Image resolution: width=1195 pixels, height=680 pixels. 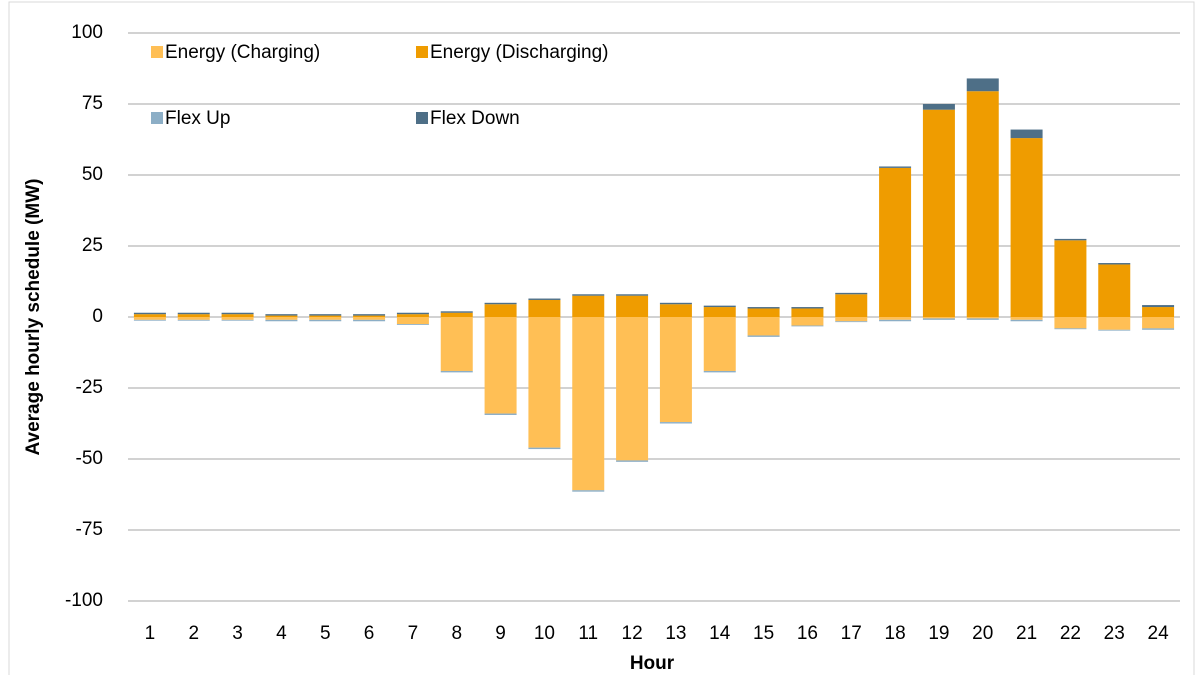 What do you see at coordinates (89, 458) in the screenshot?
I see `y-tick-label: -50` at bounding box center [89, 458].